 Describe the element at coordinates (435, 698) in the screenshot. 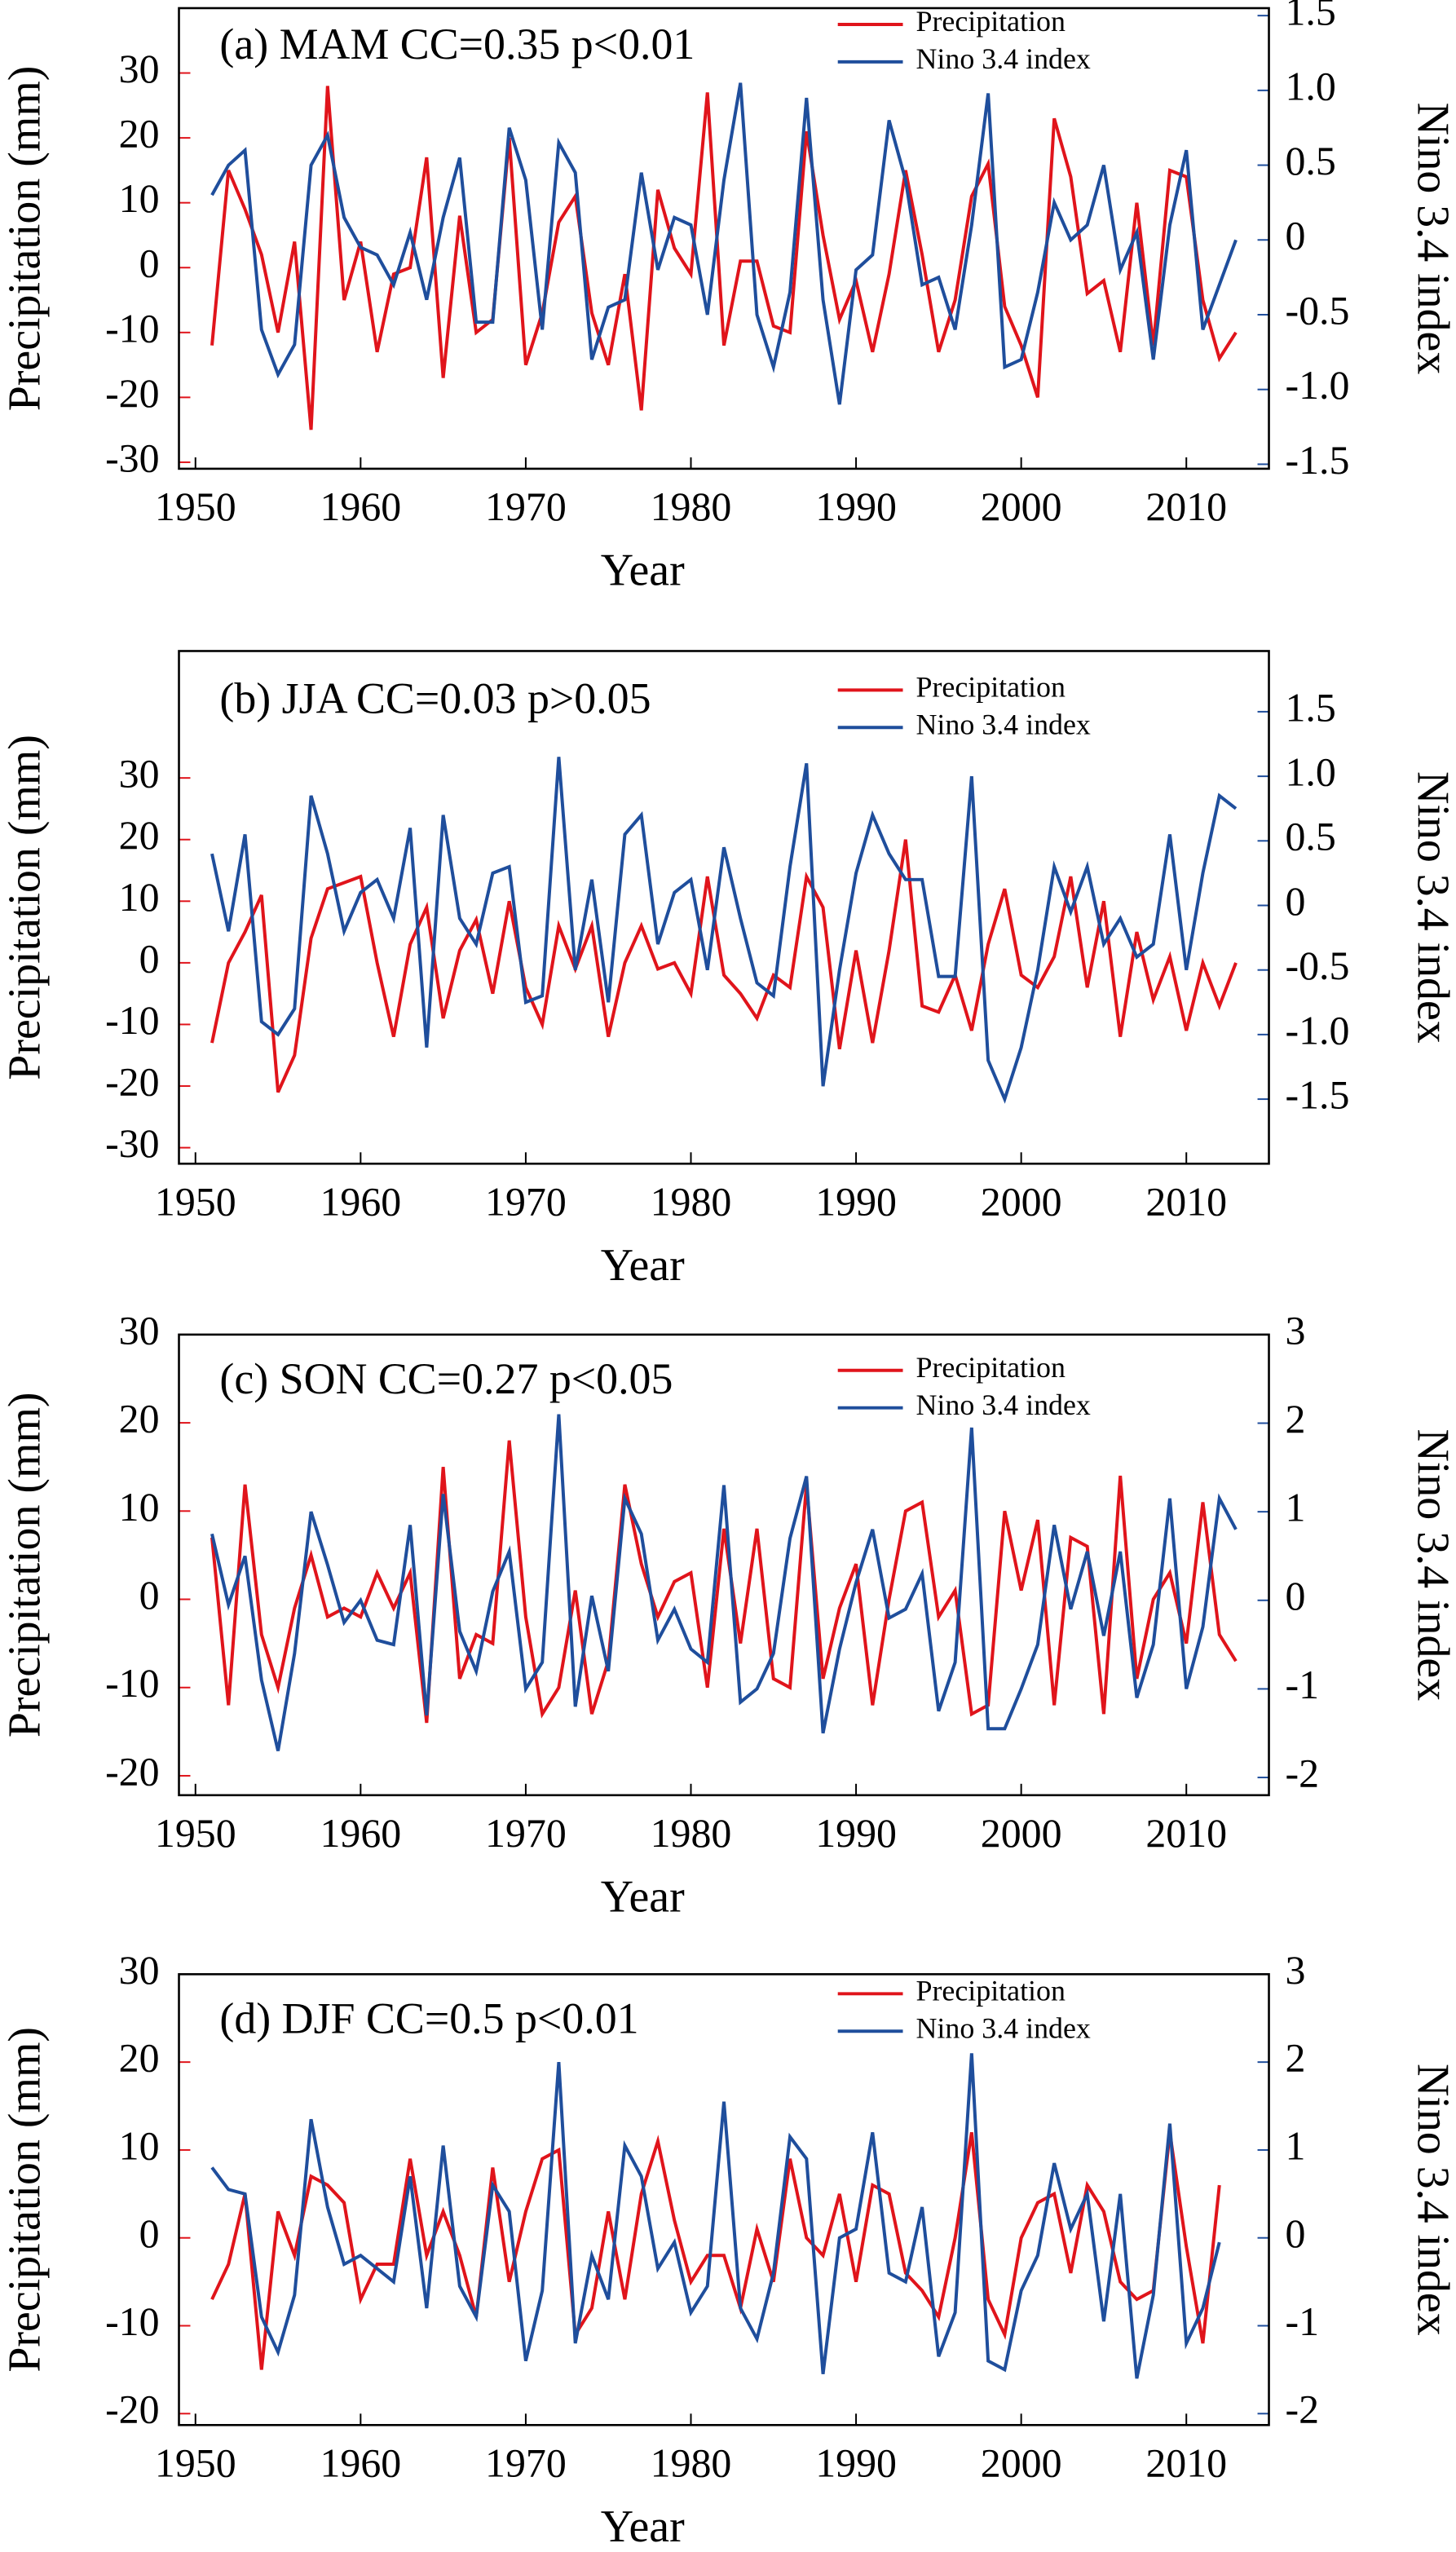

I see `panel-title: (b) JJA CC=0.03 p>0.05` at that location.